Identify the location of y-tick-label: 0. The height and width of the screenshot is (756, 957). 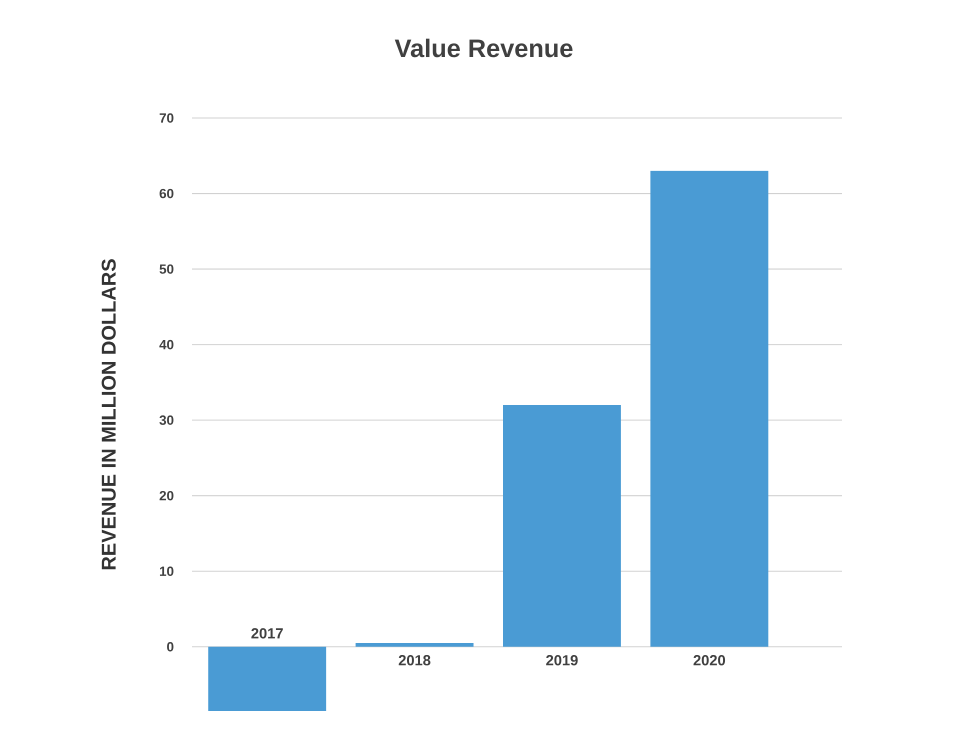
(170, 647).